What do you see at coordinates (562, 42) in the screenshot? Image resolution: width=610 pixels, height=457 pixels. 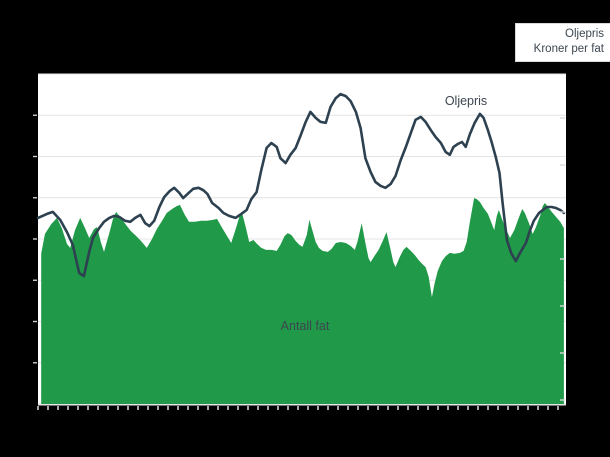 I see `chart-legend: Oljepris Kroner per fat` at bounding box center [562, 42].